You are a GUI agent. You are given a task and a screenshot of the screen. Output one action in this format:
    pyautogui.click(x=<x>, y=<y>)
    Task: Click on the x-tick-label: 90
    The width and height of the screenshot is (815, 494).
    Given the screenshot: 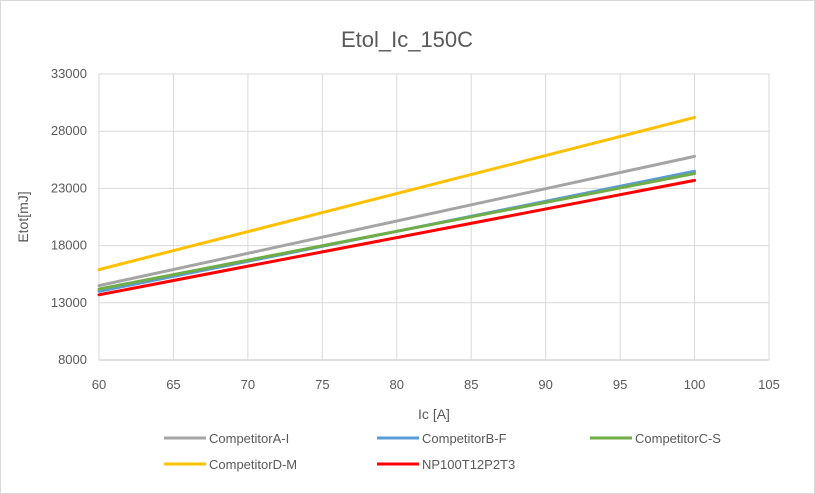 What is the action you would take?
    pyautogui.click(x=545, y=384)
    